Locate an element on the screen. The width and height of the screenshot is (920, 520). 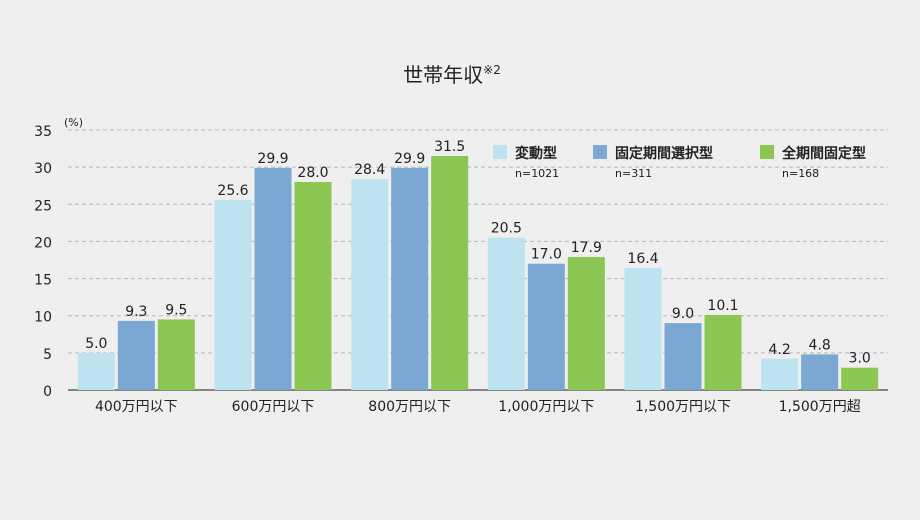
legend-sample-size: n=311 is located at coordinates (633, 173).